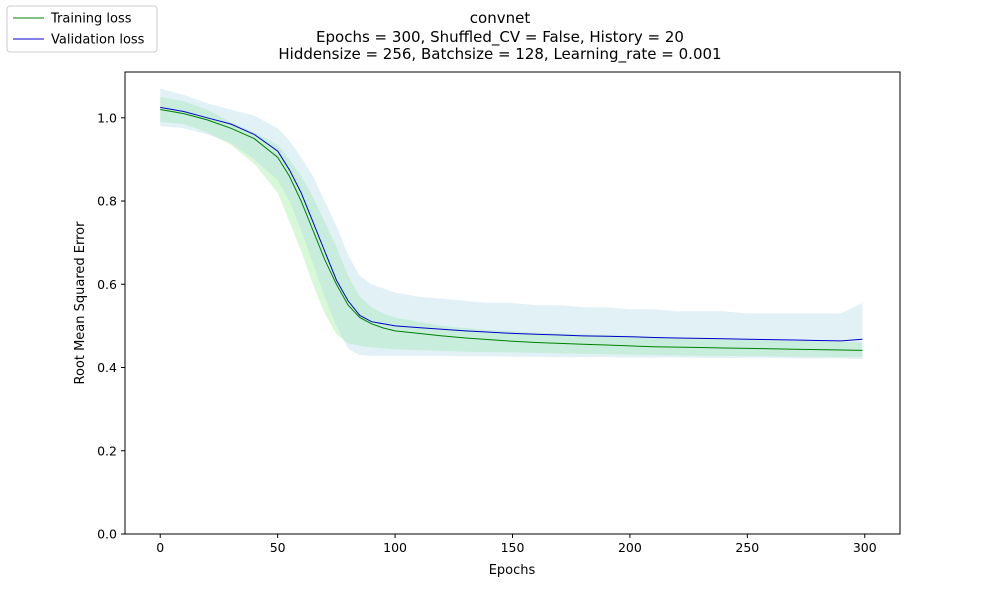 Image resolution: width=1000 pixels, height=600 pixels. What do you see at coordinates (865, 547) in the screenshot?
I see `x-tick-label: 300` at bounding box center [865, 547].